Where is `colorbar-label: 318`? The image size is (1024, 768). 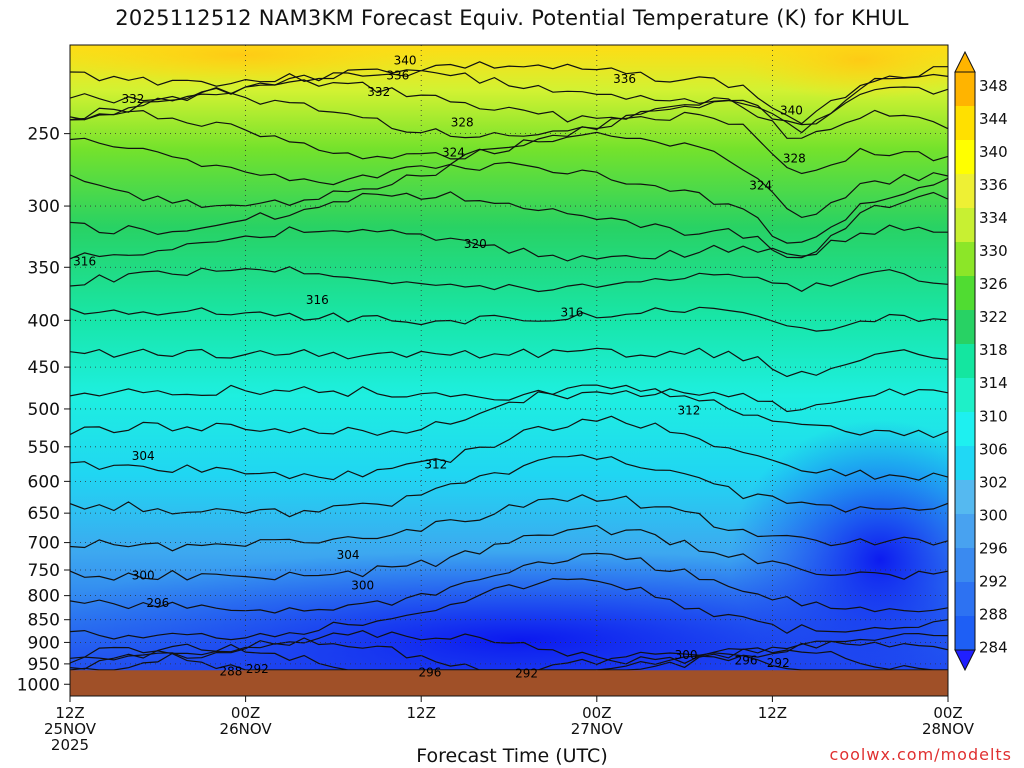 colorbar-label: 318 is located at coordinates (993, 350).